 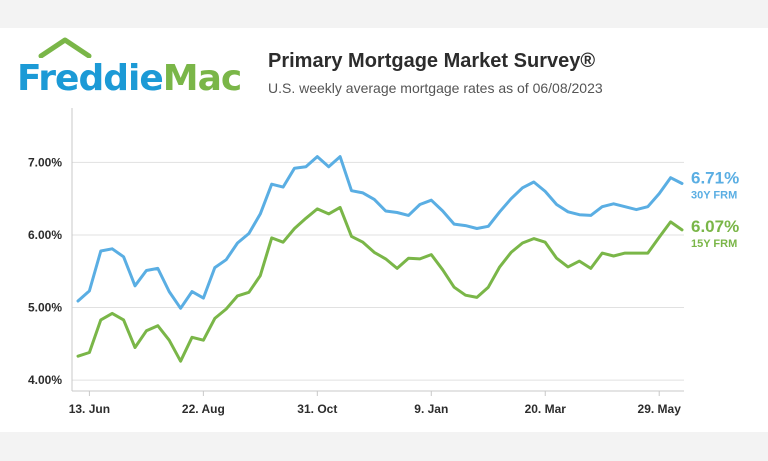 What do you see at coordinates (660, 409) in the screenshot?
I see `x-tick-label: 29. May` at bounding box center [660, 409].